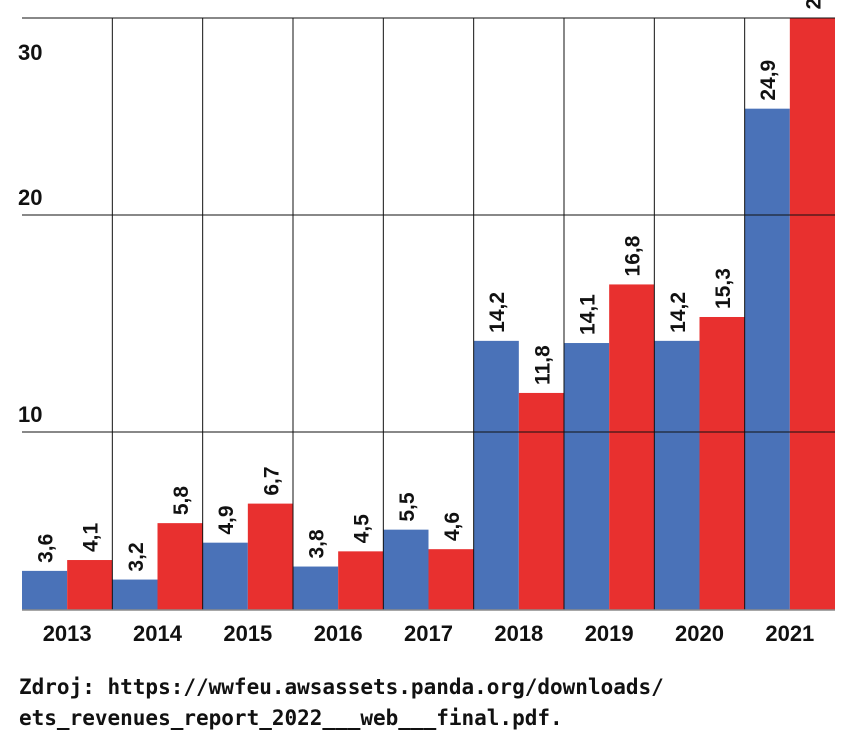  Describe the element at coordinates (136, 556) in the screenshot. I see `data-label-2014-series-1: 3,2` at that location.